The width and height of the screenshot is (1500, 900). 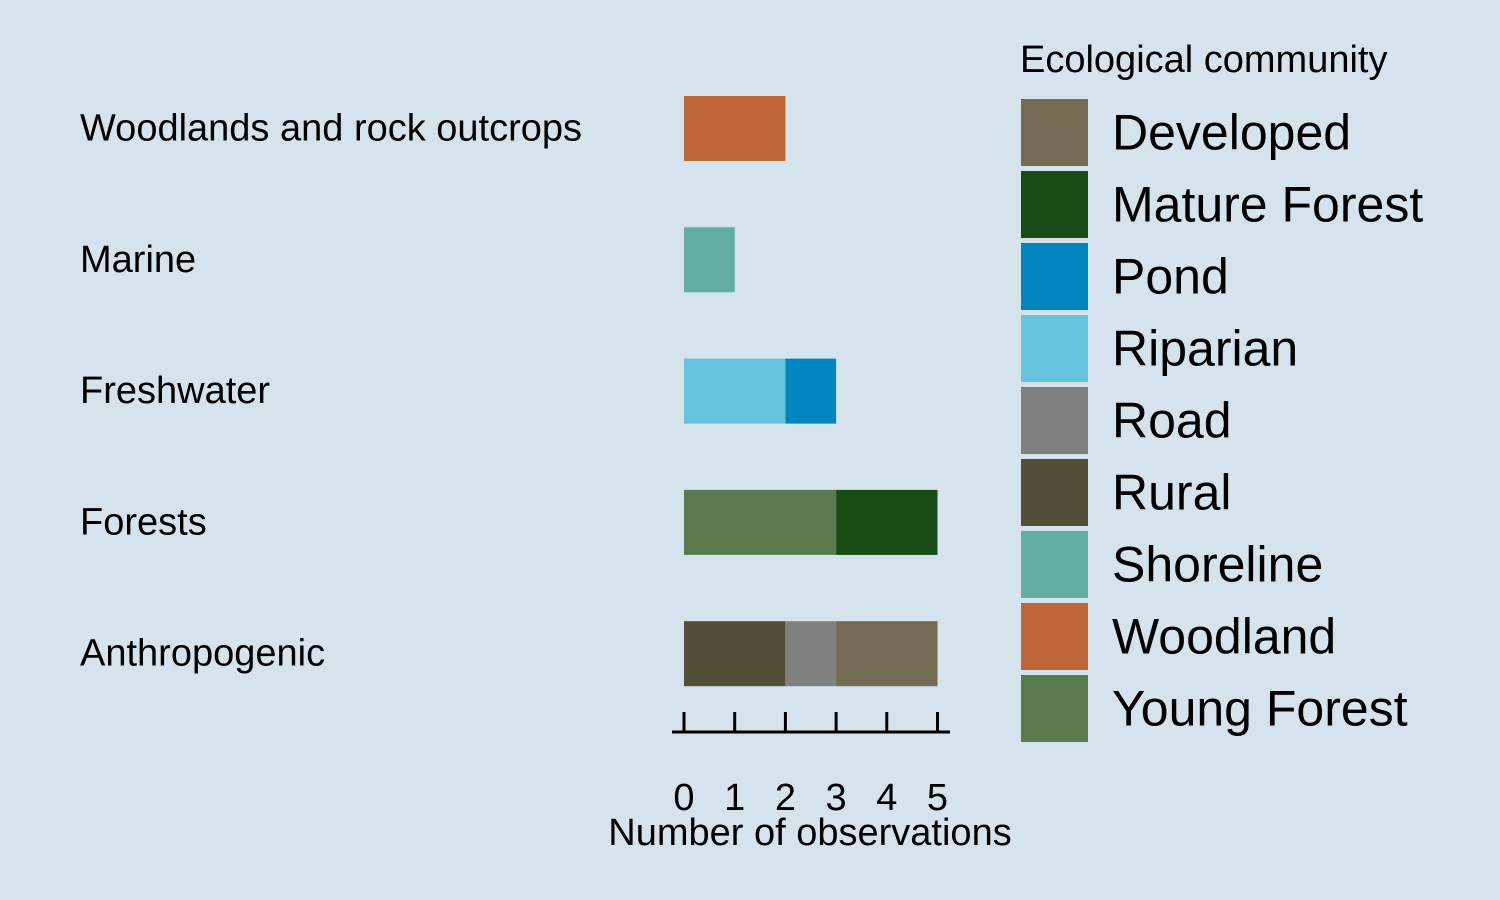 I want to click on x-tick-label: 3, so click(x=836, y=798).